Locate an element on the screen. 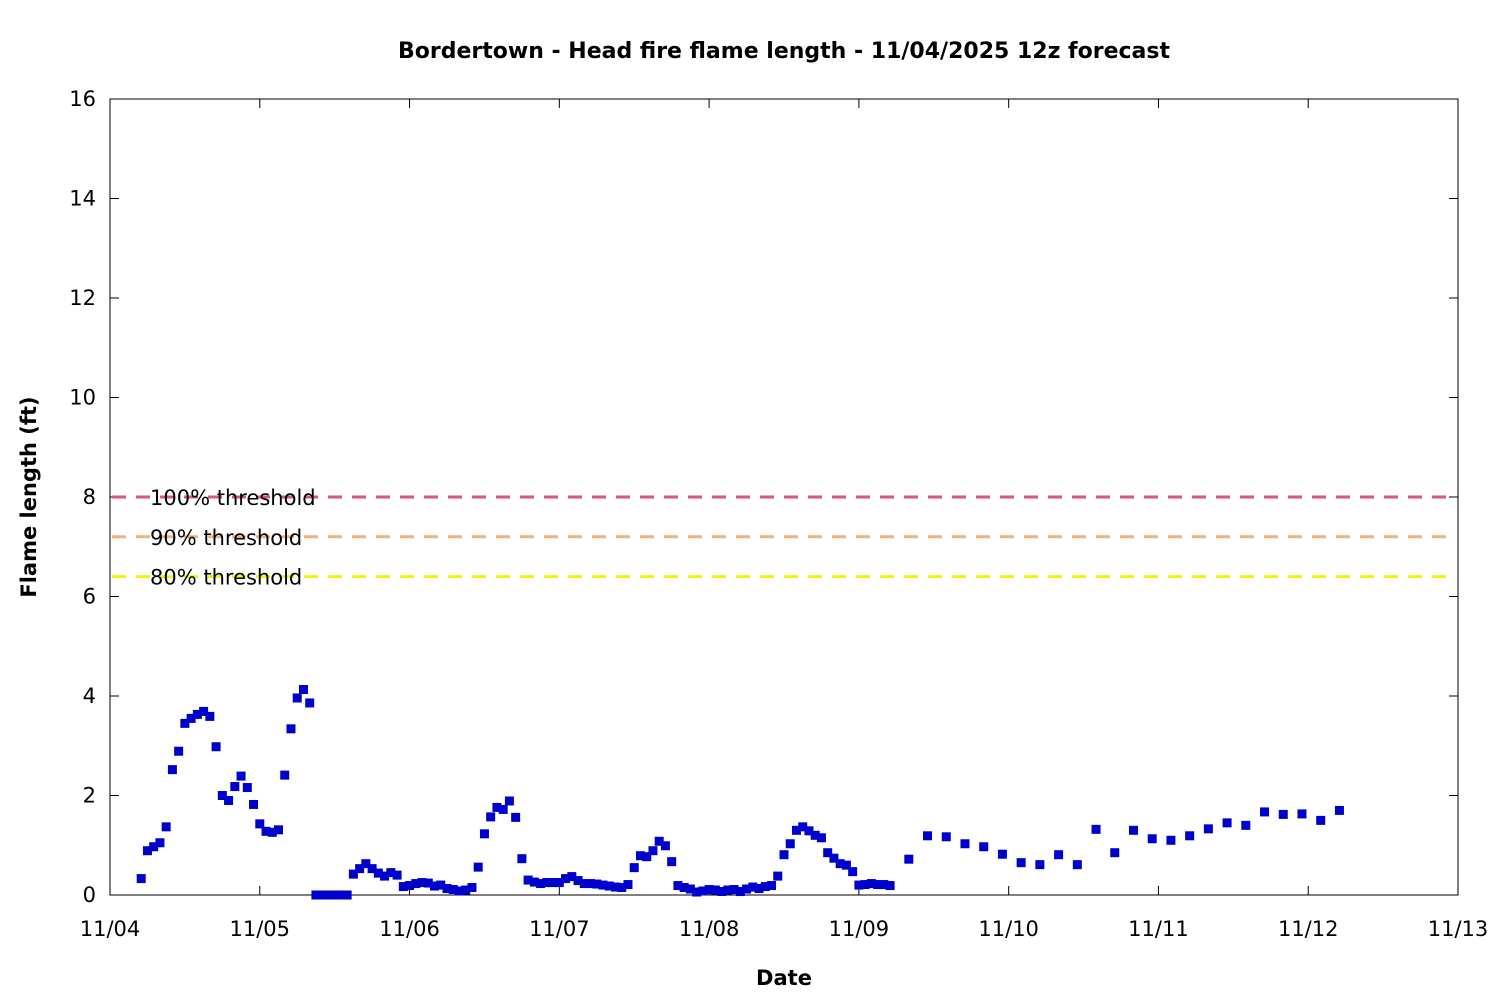 The width and height of the screenshot is (1500, 1000). x-tick-label: 11/07 is located at coordinates (559, 929).